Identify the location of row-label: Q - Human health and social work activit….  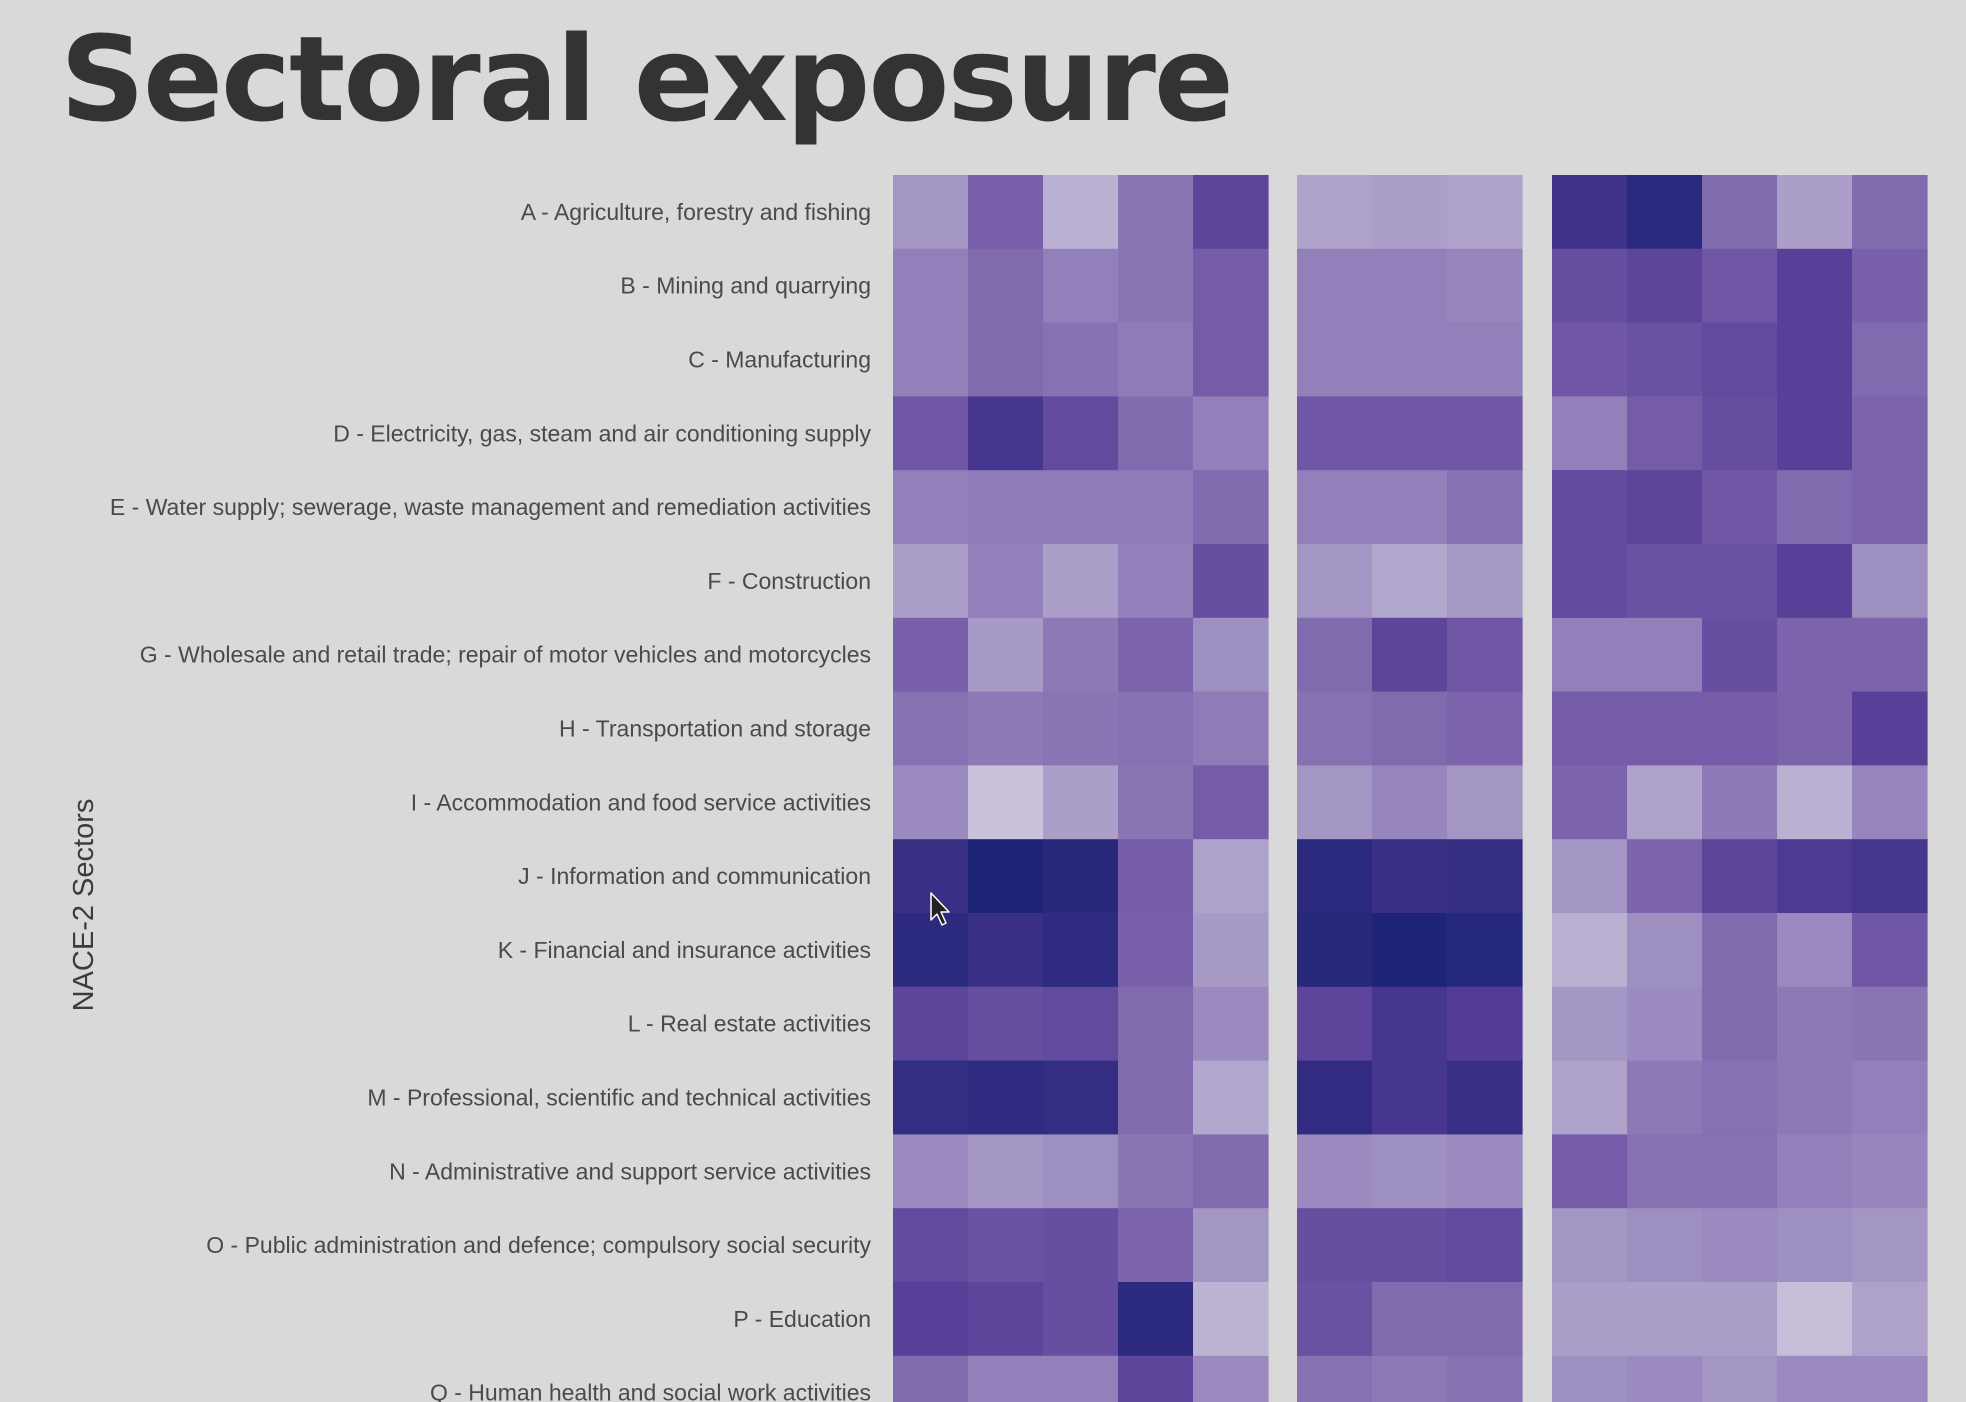
(650, 1391).